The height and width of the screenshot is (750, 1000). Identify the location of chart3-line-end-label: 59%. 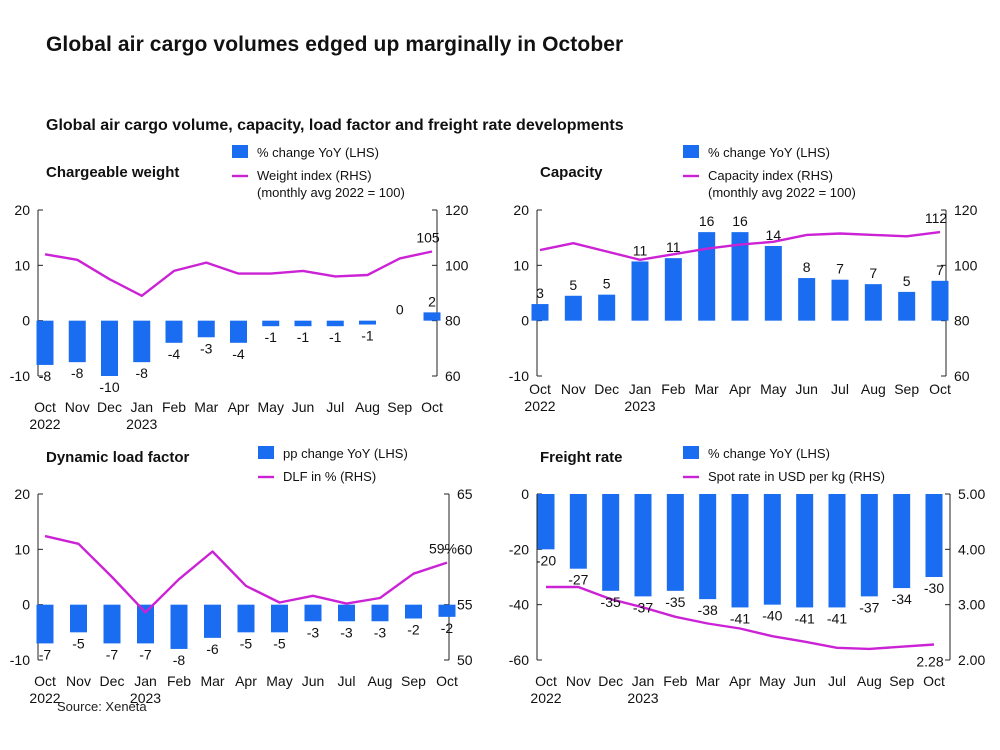
(443, 549).